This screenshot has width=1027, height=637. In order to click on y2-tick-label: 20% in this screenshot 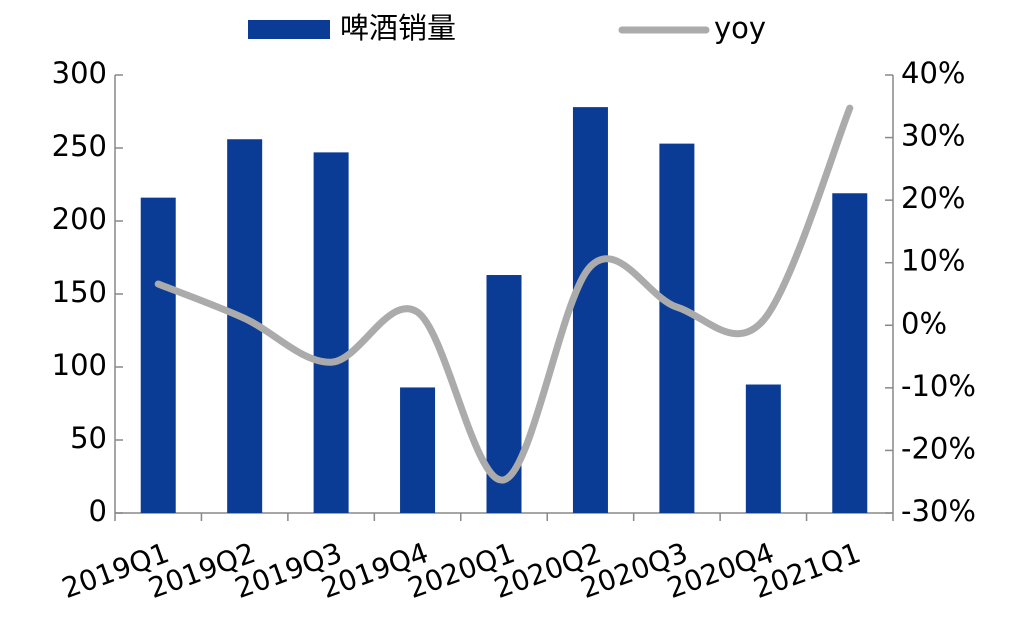, I will do `click(933, 198)`.